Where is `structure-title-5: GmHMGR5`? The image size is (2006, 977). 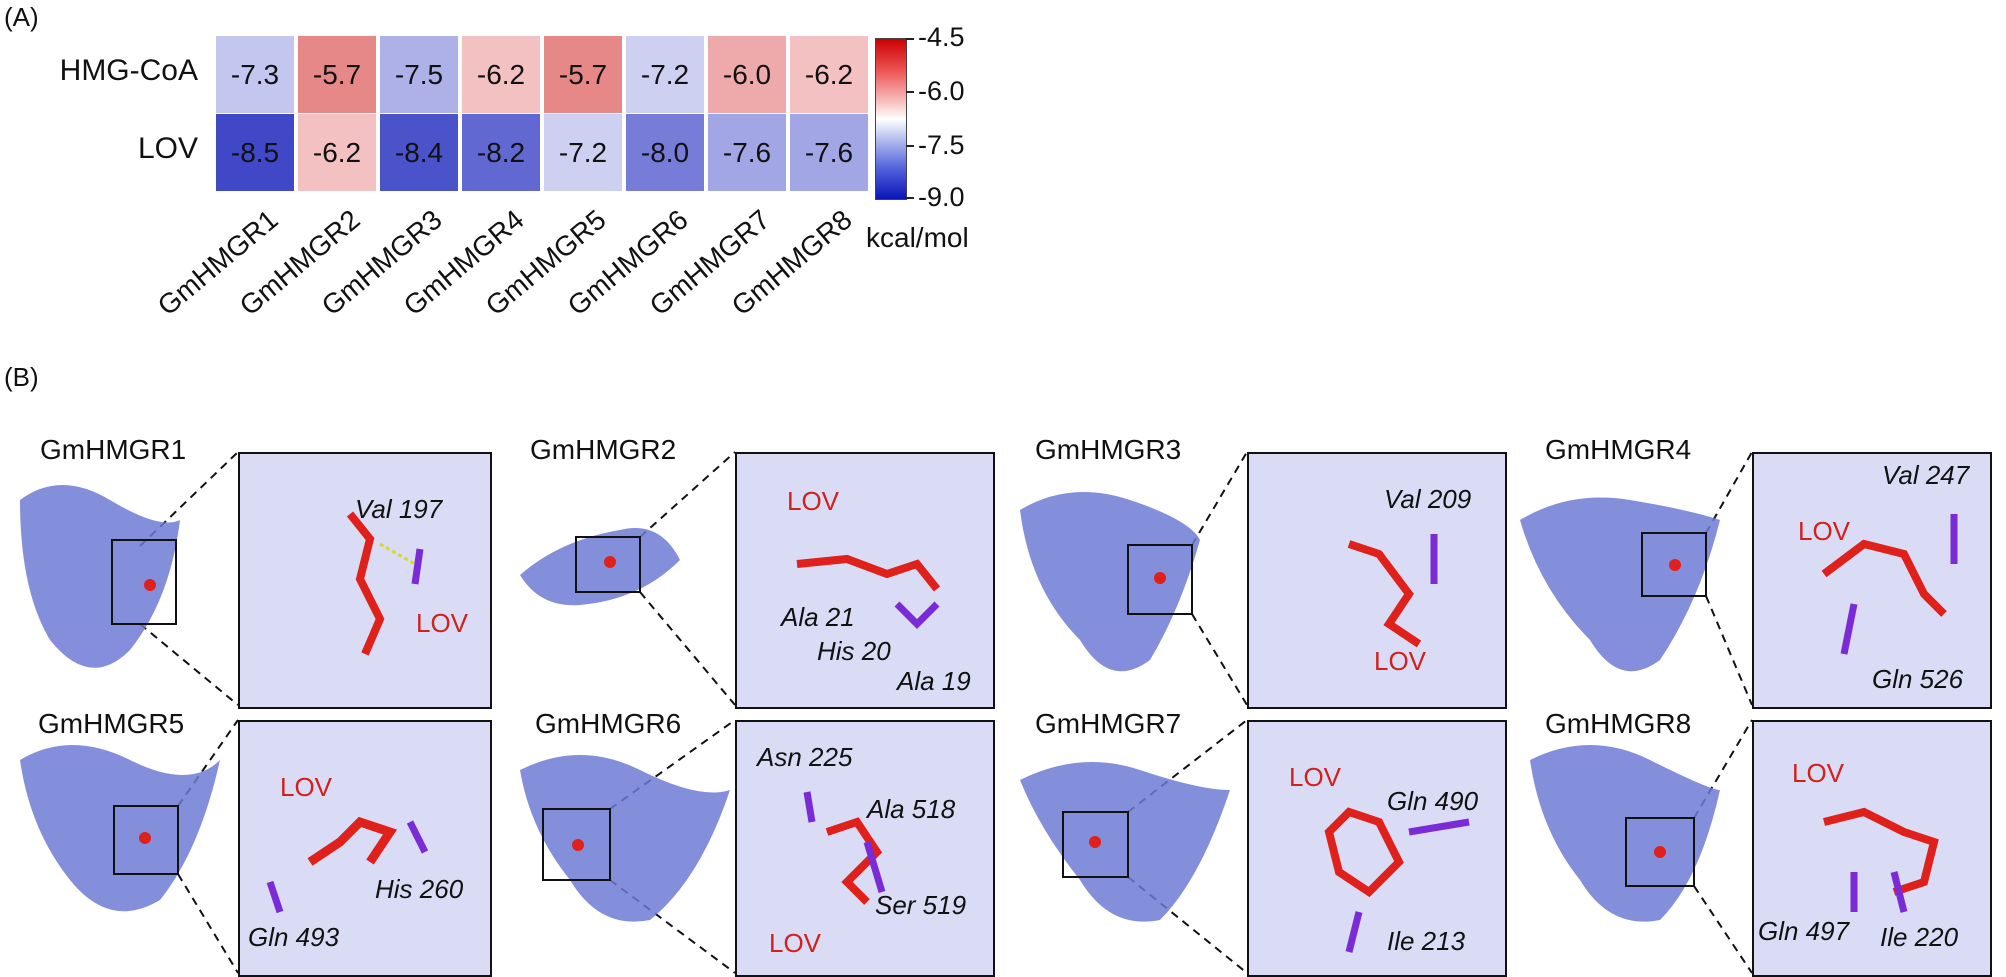
structure-title-5: GmHMGR5 is located at coordinates (111, 723).